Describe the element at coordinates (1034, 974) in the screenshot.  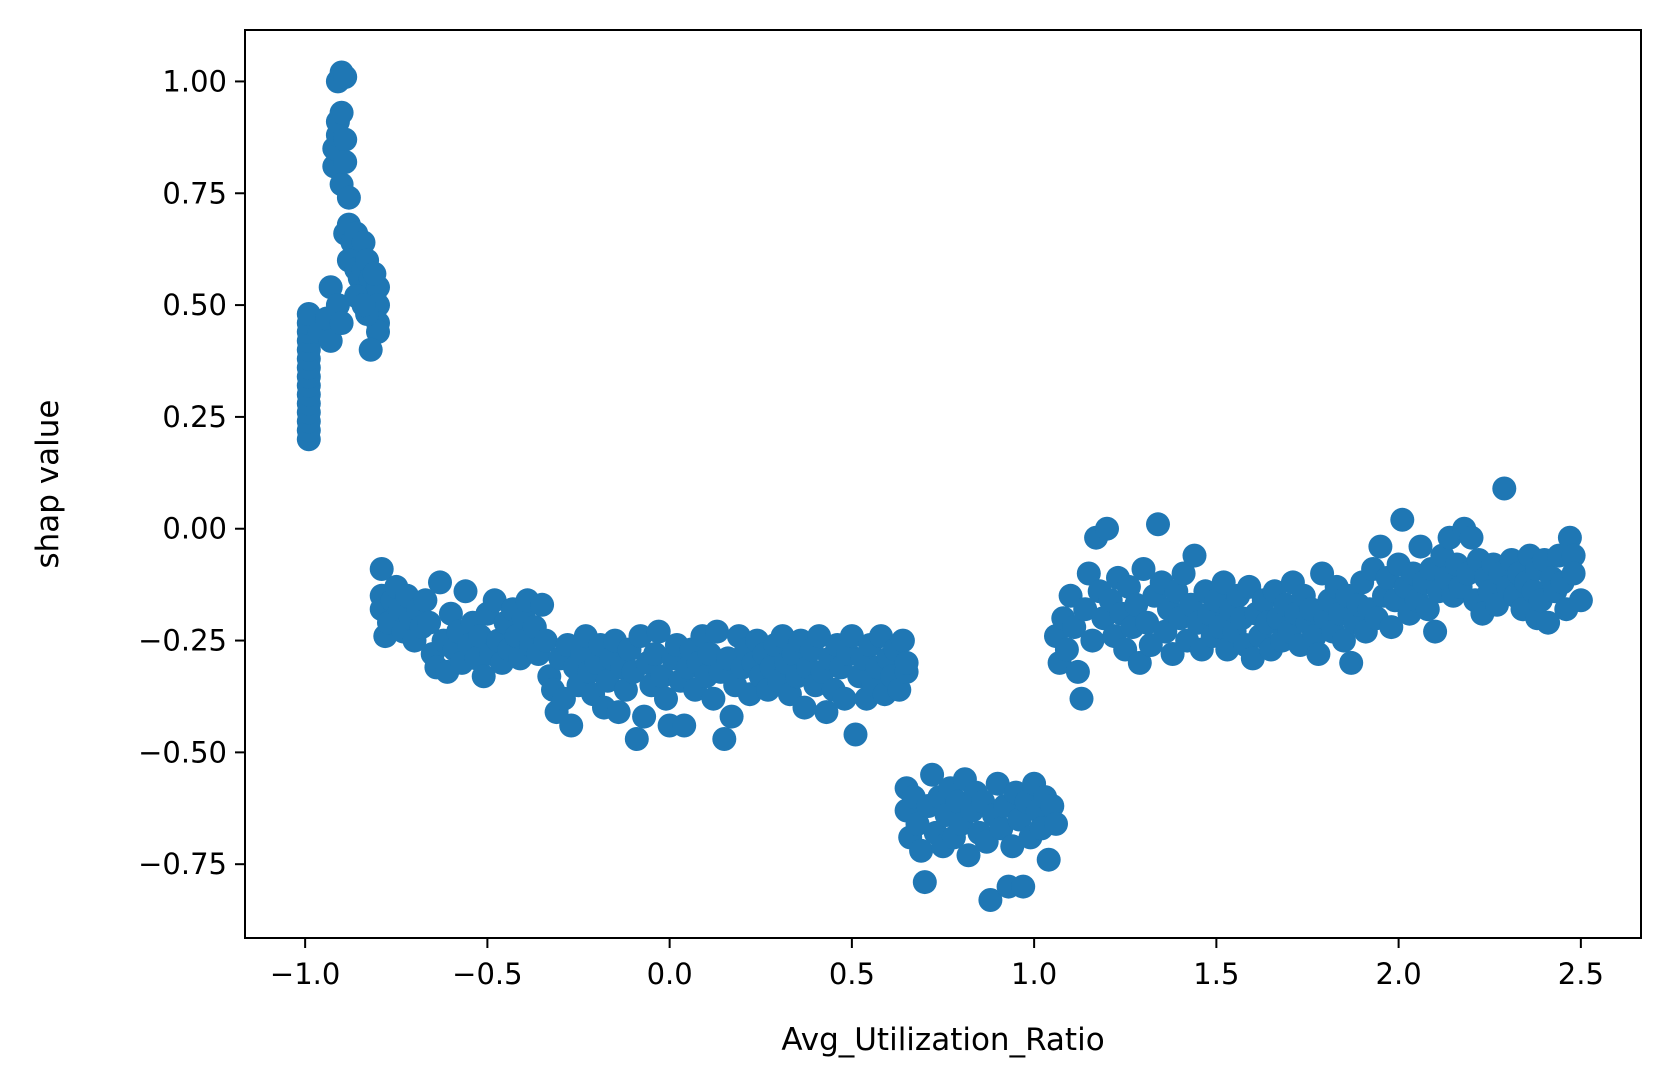
I see `x-tick-label: 1.0` at that location.